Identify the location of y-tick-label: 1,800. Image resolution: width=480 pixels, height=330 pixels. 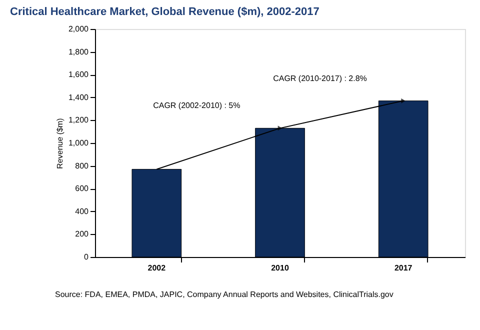
(79, 51).